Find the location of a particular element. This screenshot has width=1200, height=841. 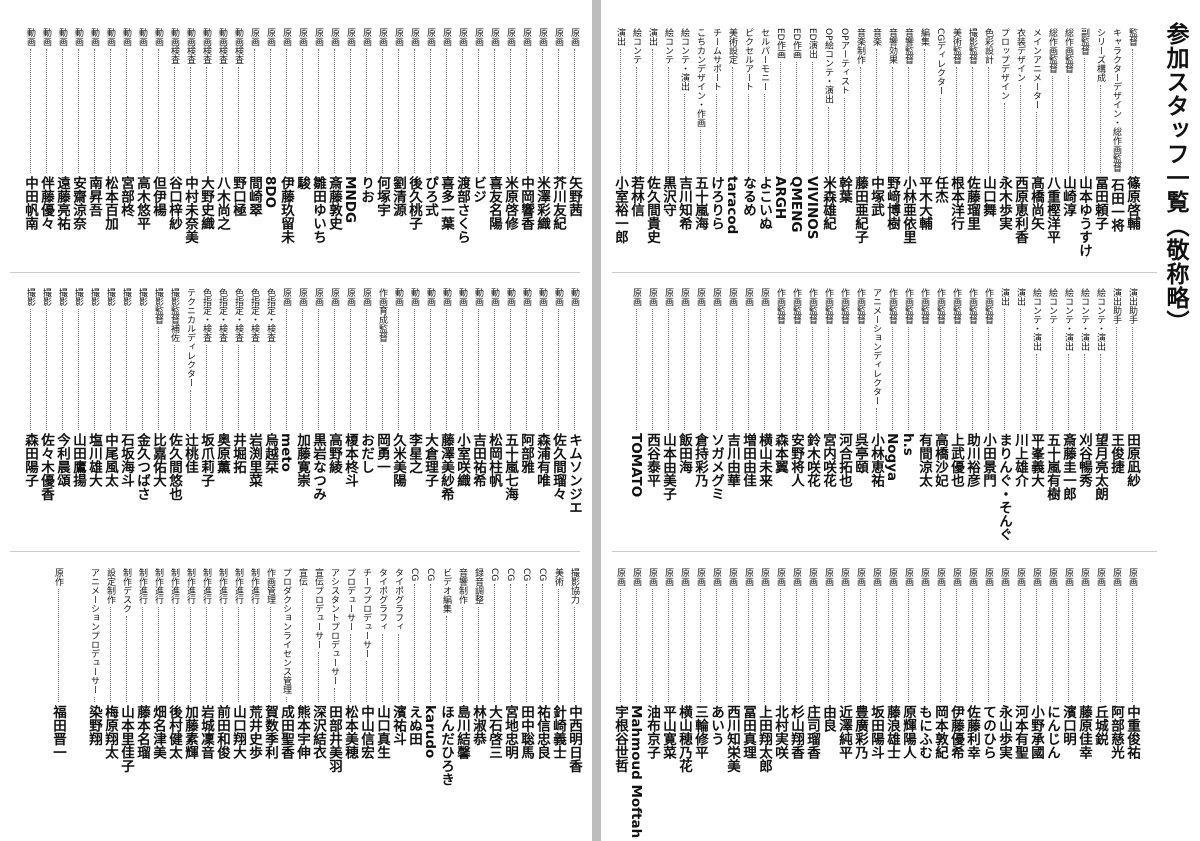

credit-role: テクニカルディレクター is located at coordinates (190, 337).